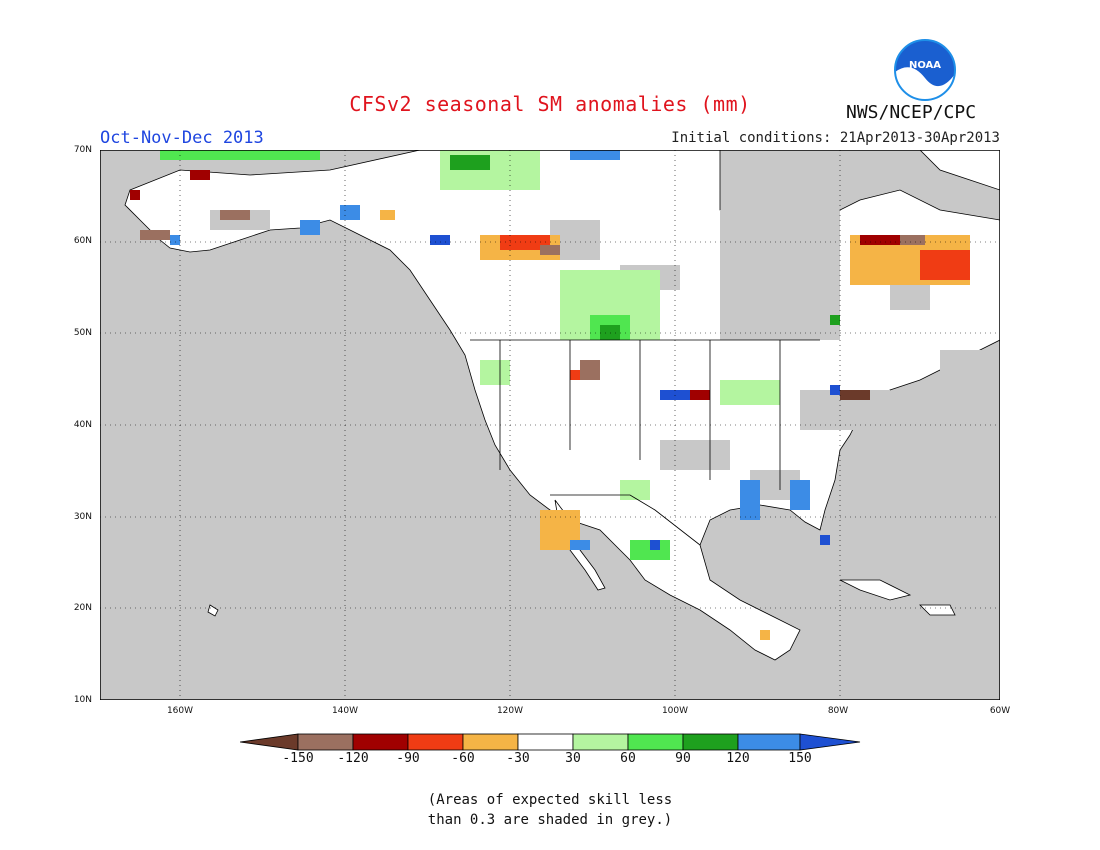 The image size is (1100, 850). What do you see at coordinates (683, 758) in the screenshot?
I see `colorbar-label: 90` at bounding box center [683, 758].